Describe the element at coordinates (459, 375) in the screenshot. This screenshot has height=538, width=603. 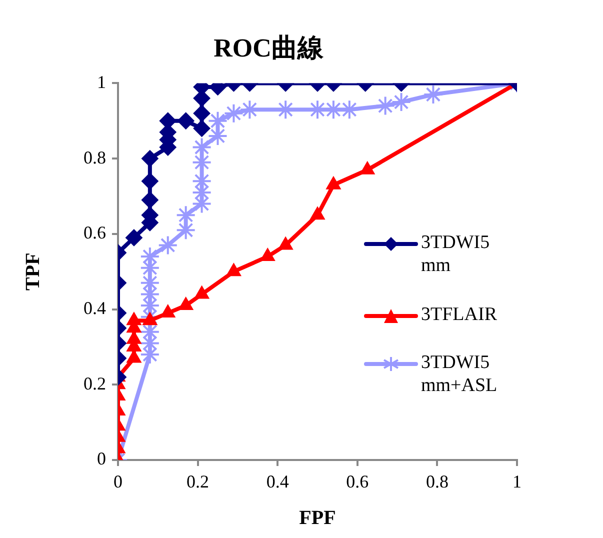
I see `legend-label: 3TDWI5 mm+ASL` at that location.